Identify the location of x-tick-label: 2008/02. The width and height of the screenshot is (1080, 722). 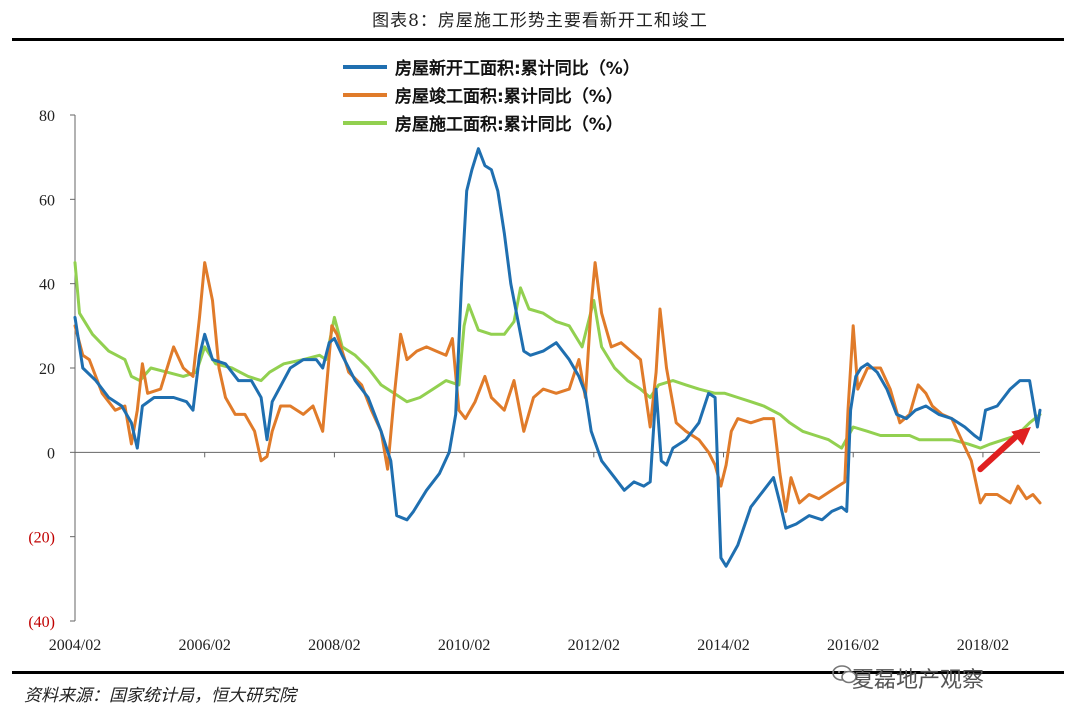
(334, 645).